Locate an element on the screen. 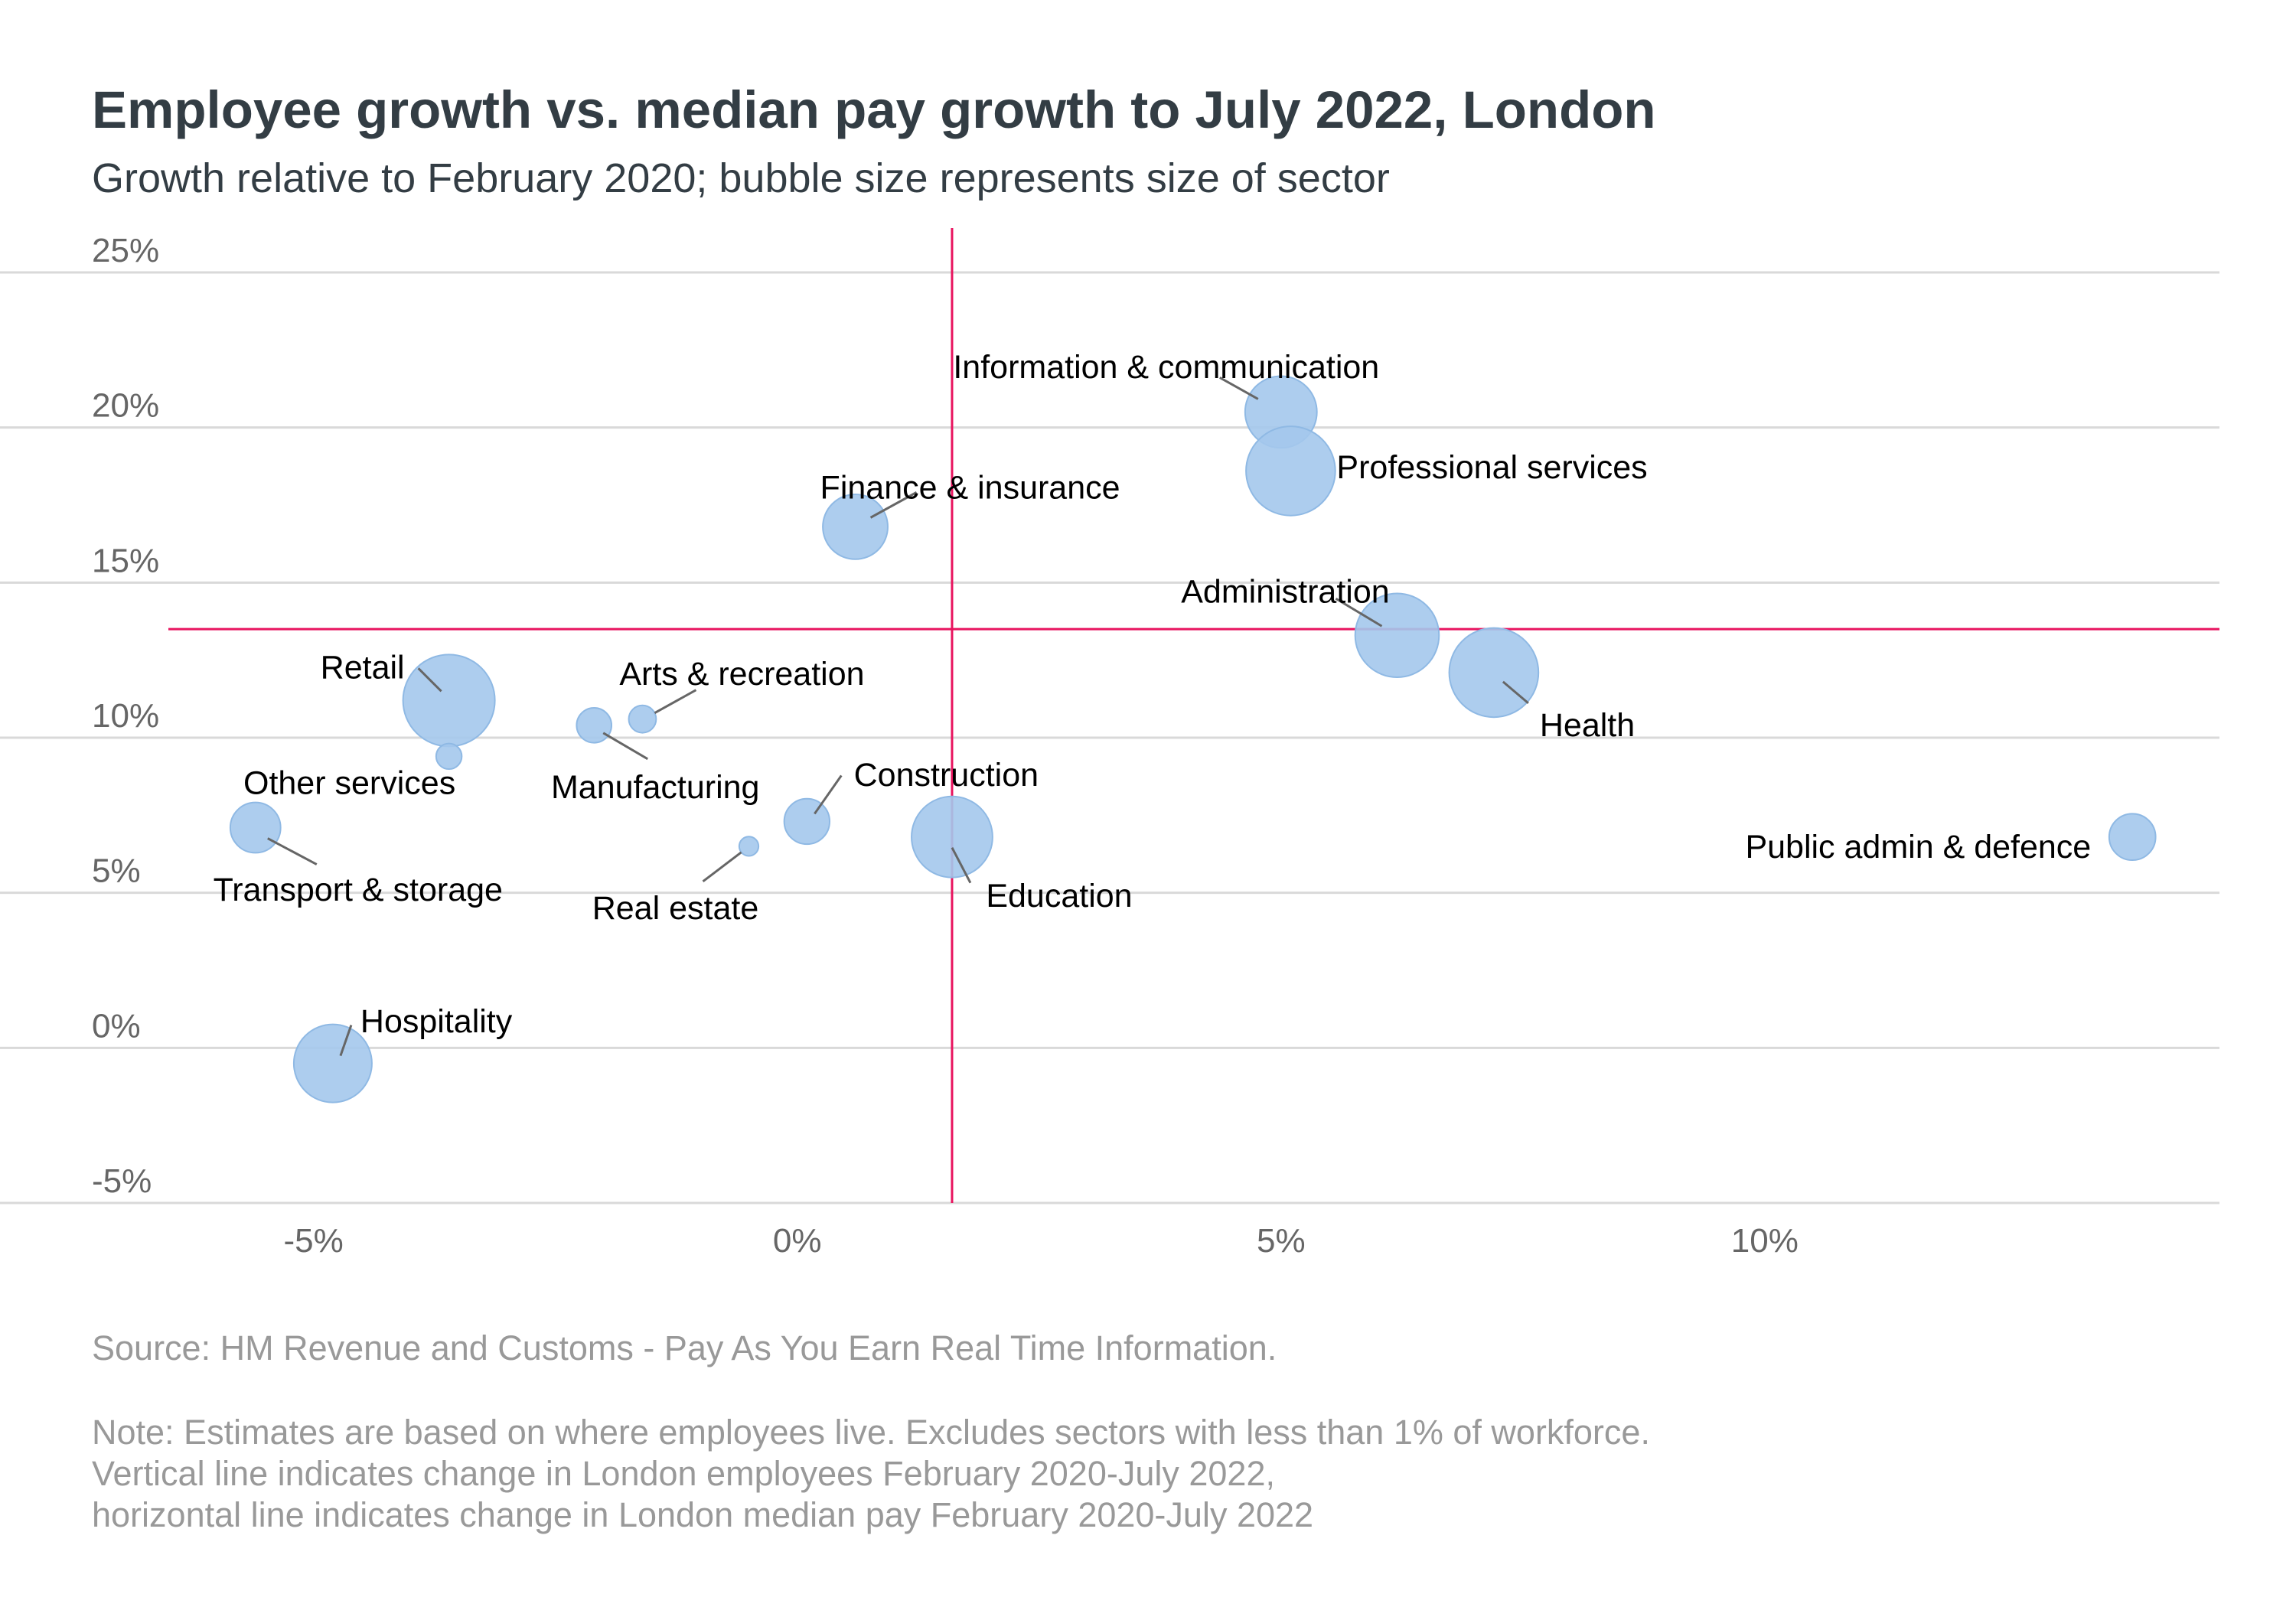 The image size is (2296, 1607). point-label: Finance & insurance is located at coordinates (970, 488).